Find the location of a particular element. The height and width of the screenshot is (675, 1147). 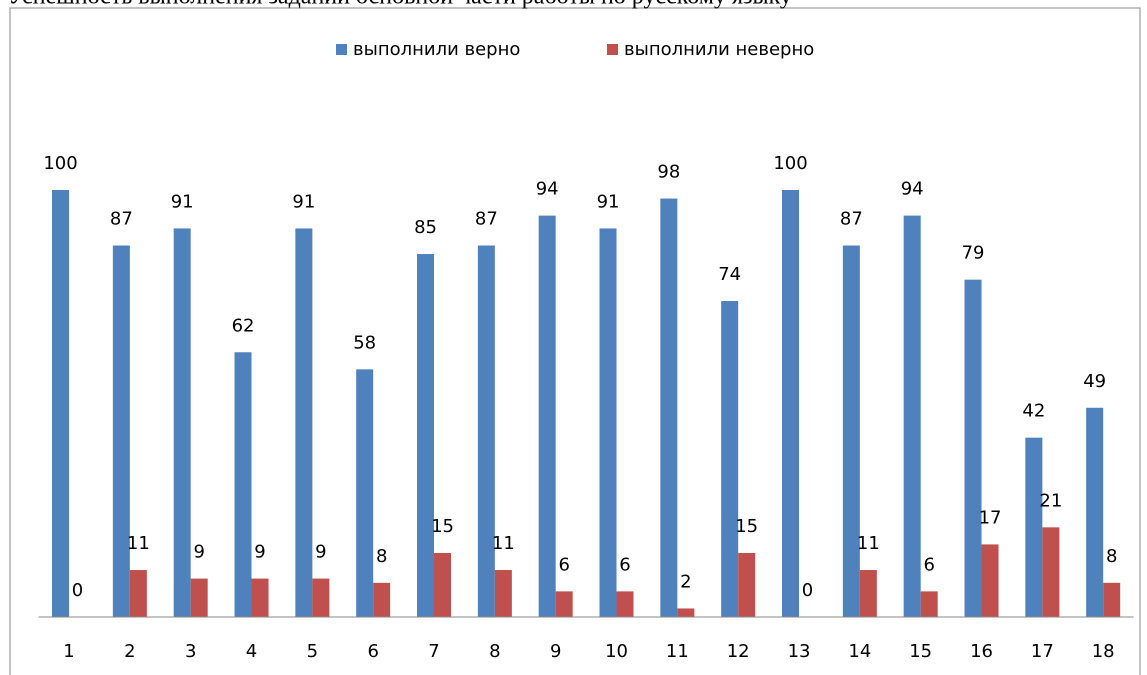

value-label: 74 is located at coordinates (729, 274).